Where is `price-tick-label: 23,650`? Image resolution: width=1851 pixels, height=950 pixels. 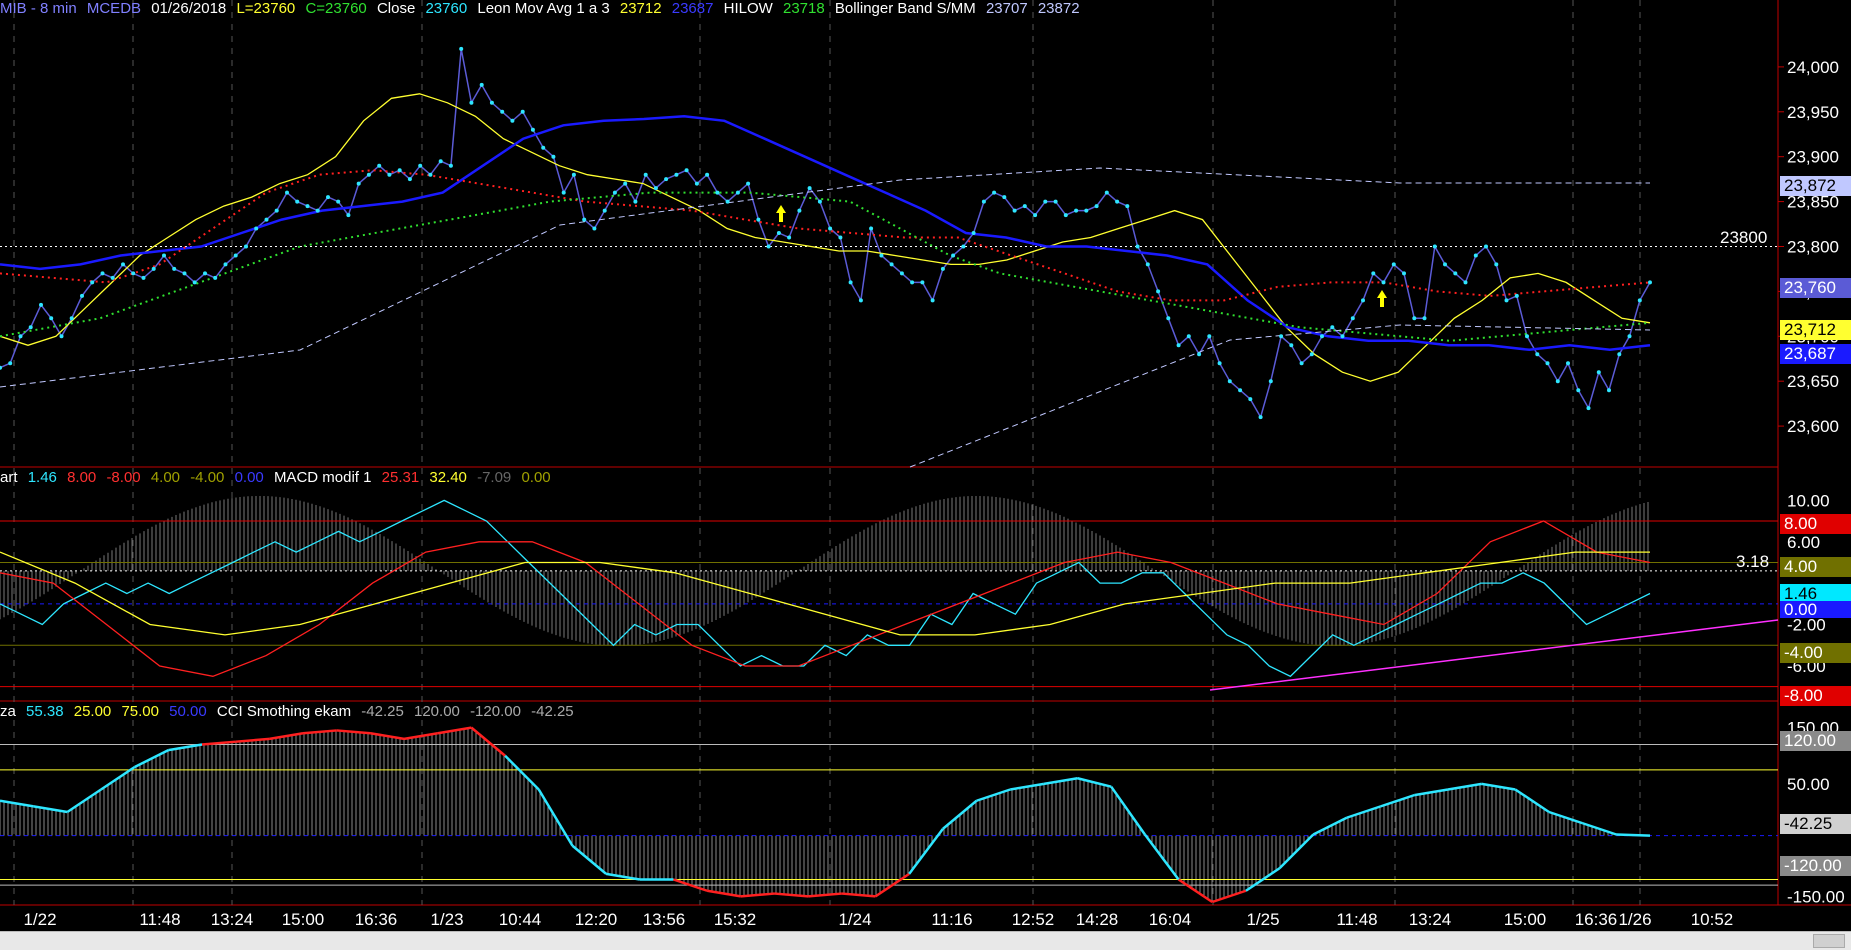 price-tick-label: 23,650 is located at coordinates (1813, 381).